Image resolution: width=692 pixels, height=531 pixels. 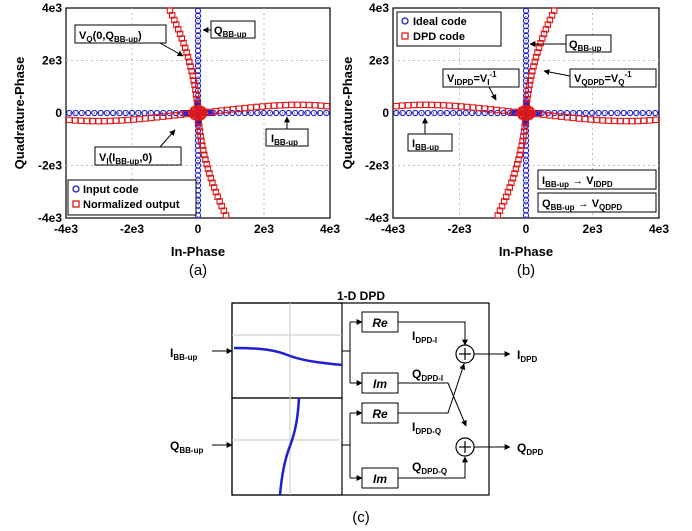 What do you see at coordinates (429, 468) in the screenshot?
I see `signal-qdpd-q: QDPD-Q` at bounding box center [429, 468].